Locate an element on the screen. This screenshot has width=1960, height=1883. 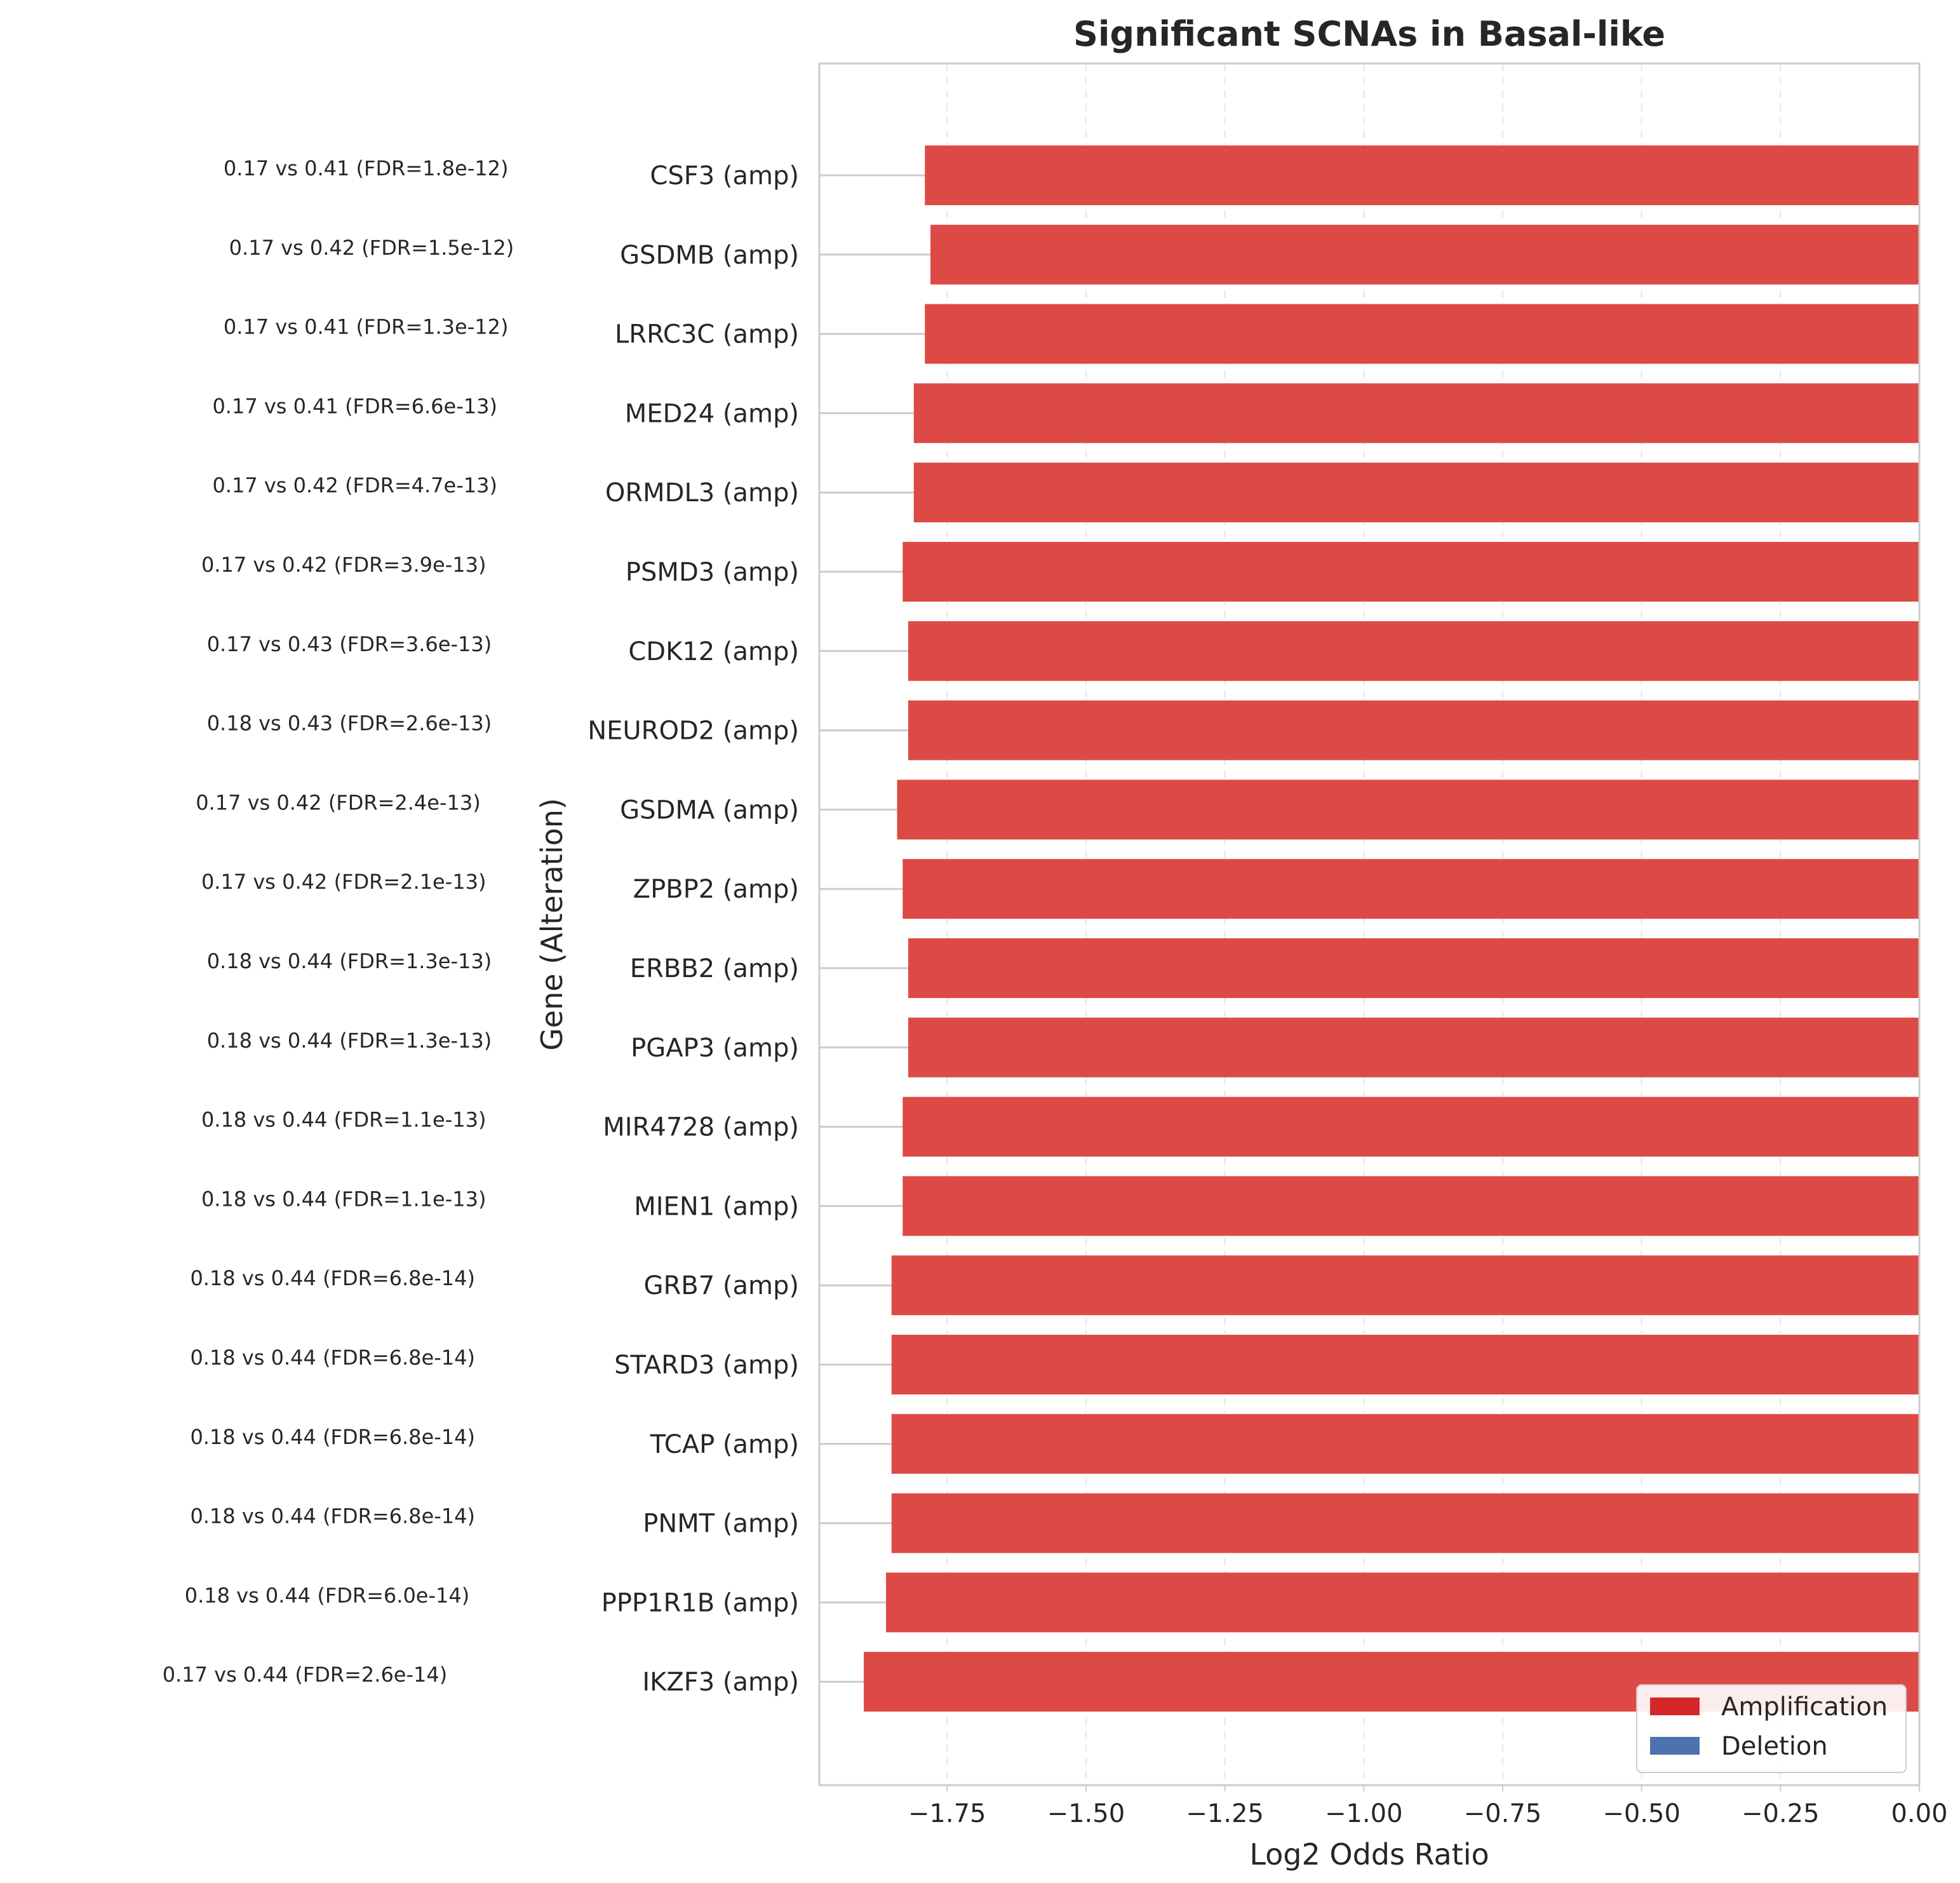
legend-swatch-deletion is located at coordinates (1675, 1746).